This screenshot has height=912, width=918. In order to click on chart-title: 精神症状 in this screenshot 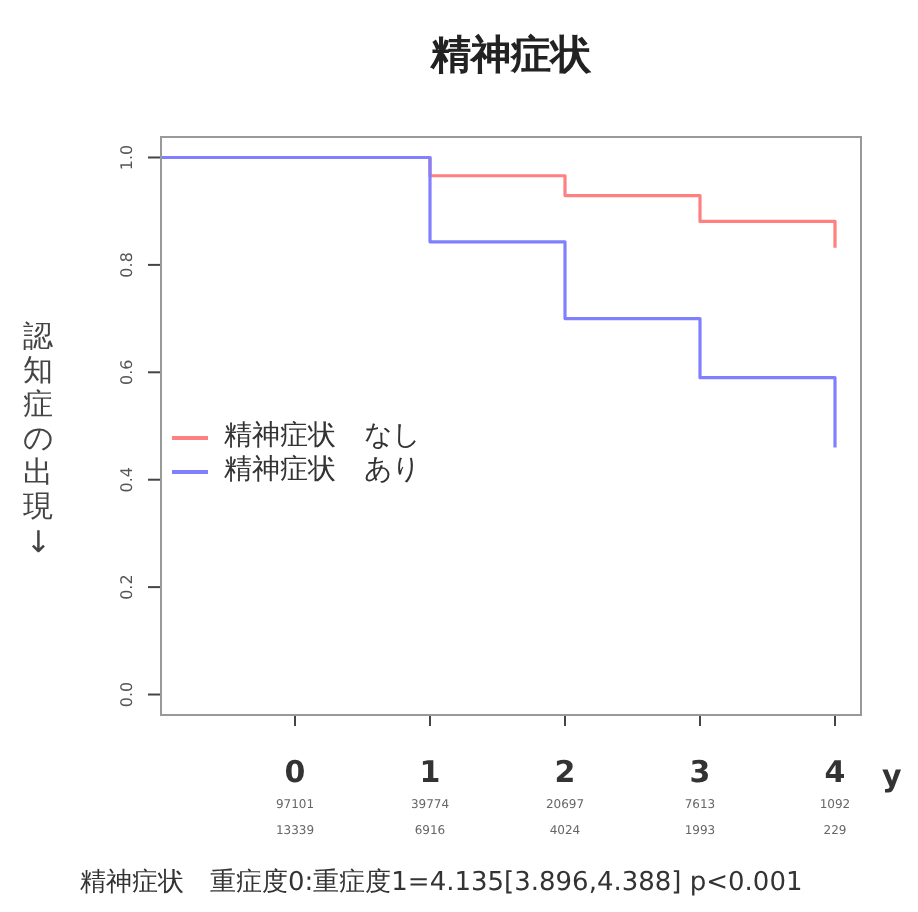, I will do `click(510, 55)`.